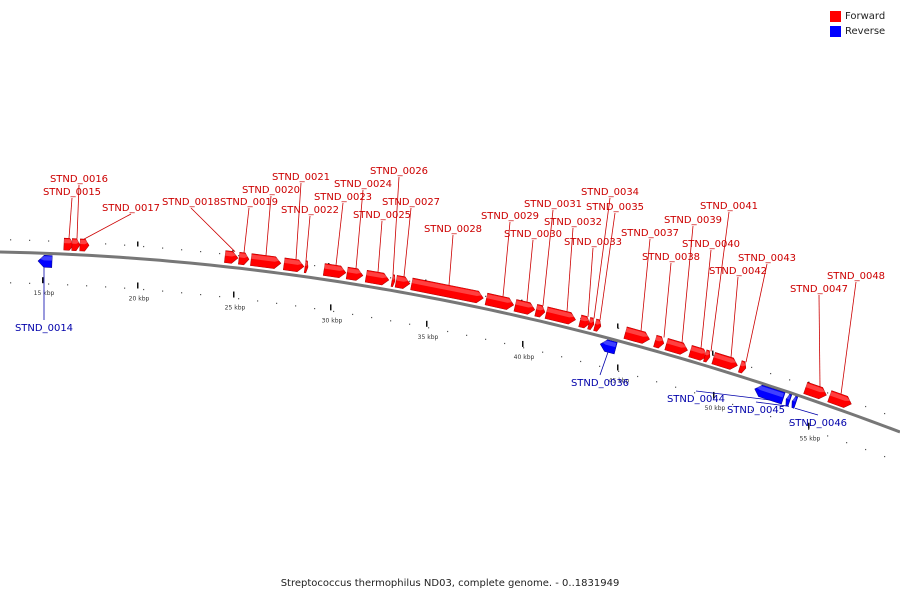 The width and height of the screenshot is (900, 600). Describe the element at coordinates (131, 208) in the screenshot. I see `gene-label: STND_0017` at that location.